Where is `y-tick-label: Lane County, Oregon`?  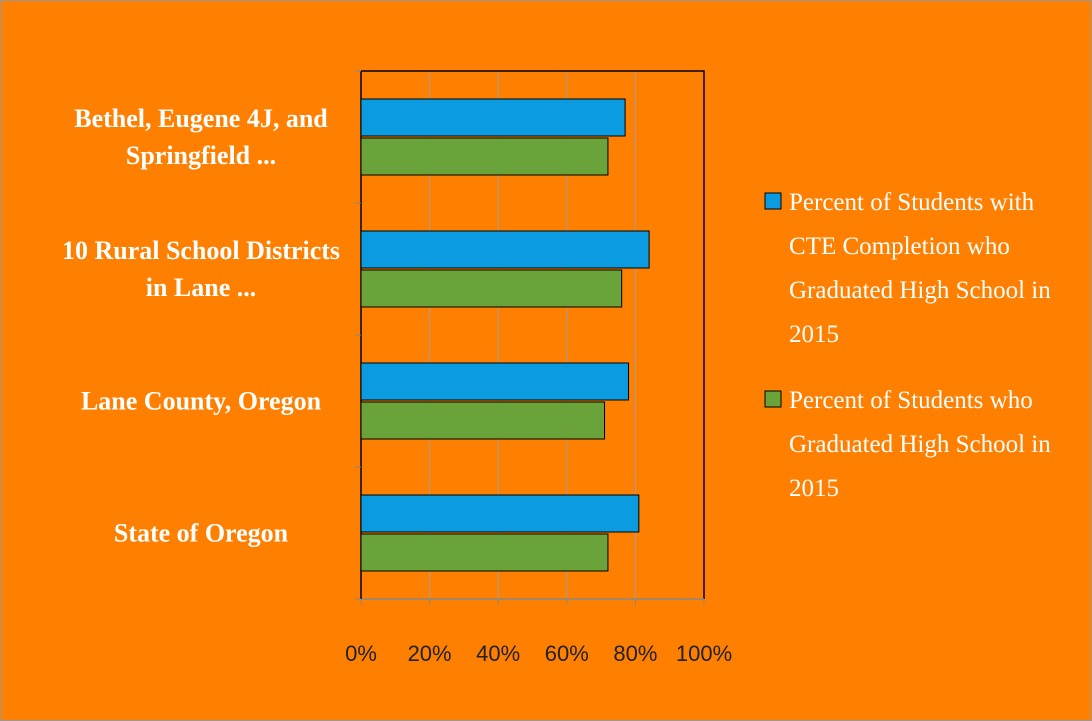
y-tick-label: Lane County, Oregon is located at coordinates (201, 401).